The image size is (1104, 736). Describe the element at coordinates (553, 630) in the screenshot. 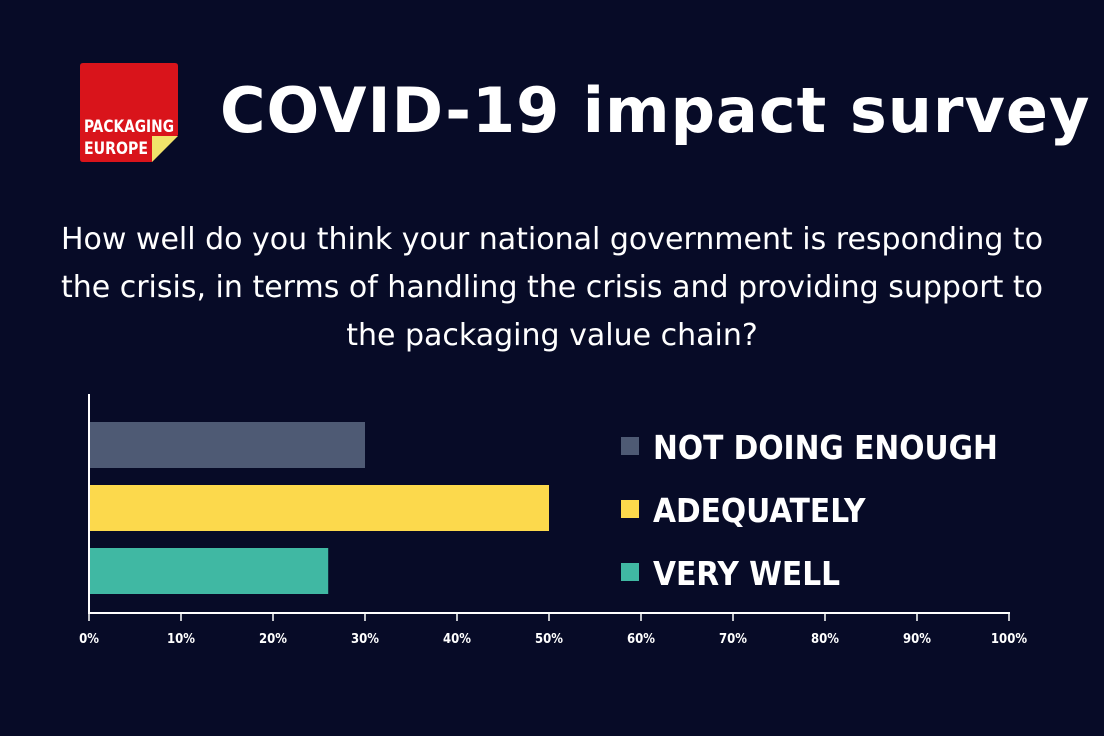

I see `x-axis-ticks: 0% 10% 20% 30% 40% 50% 60% 70% 80% 90% 100%` at that location.